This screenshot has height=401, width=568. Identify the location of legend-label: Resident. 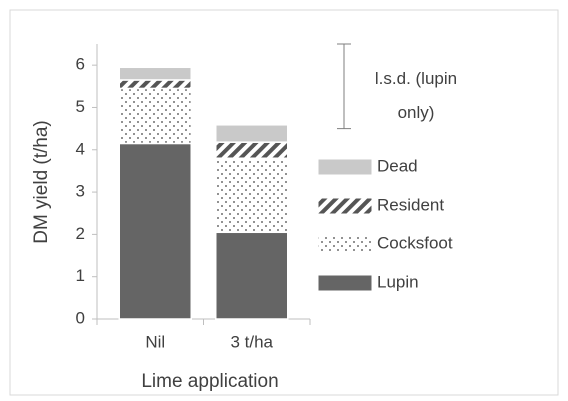
(410, 204).